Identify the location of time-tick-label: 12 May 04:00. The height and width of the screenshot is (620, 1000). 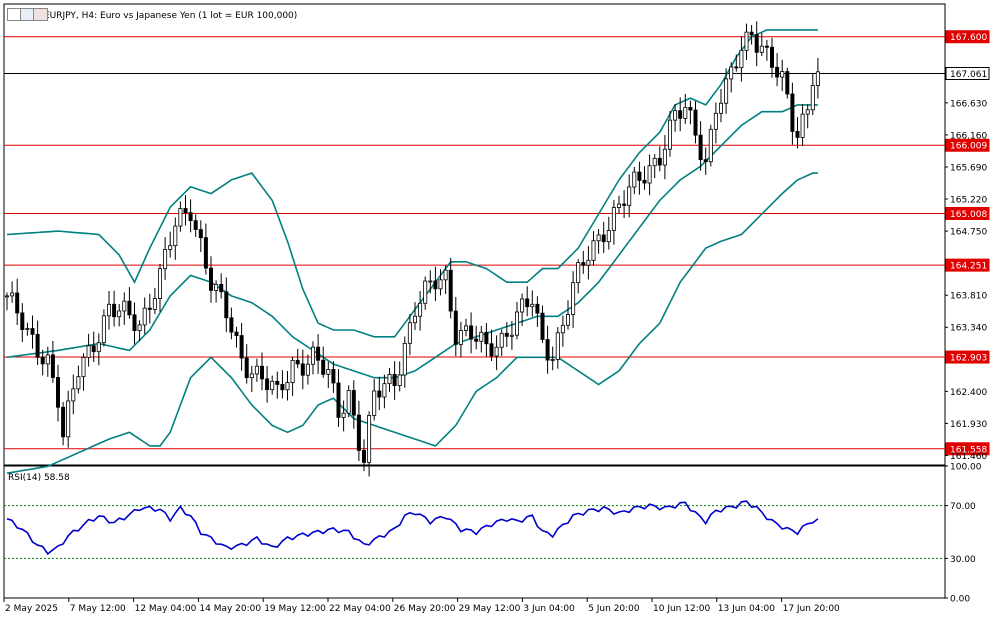
(166, 609).